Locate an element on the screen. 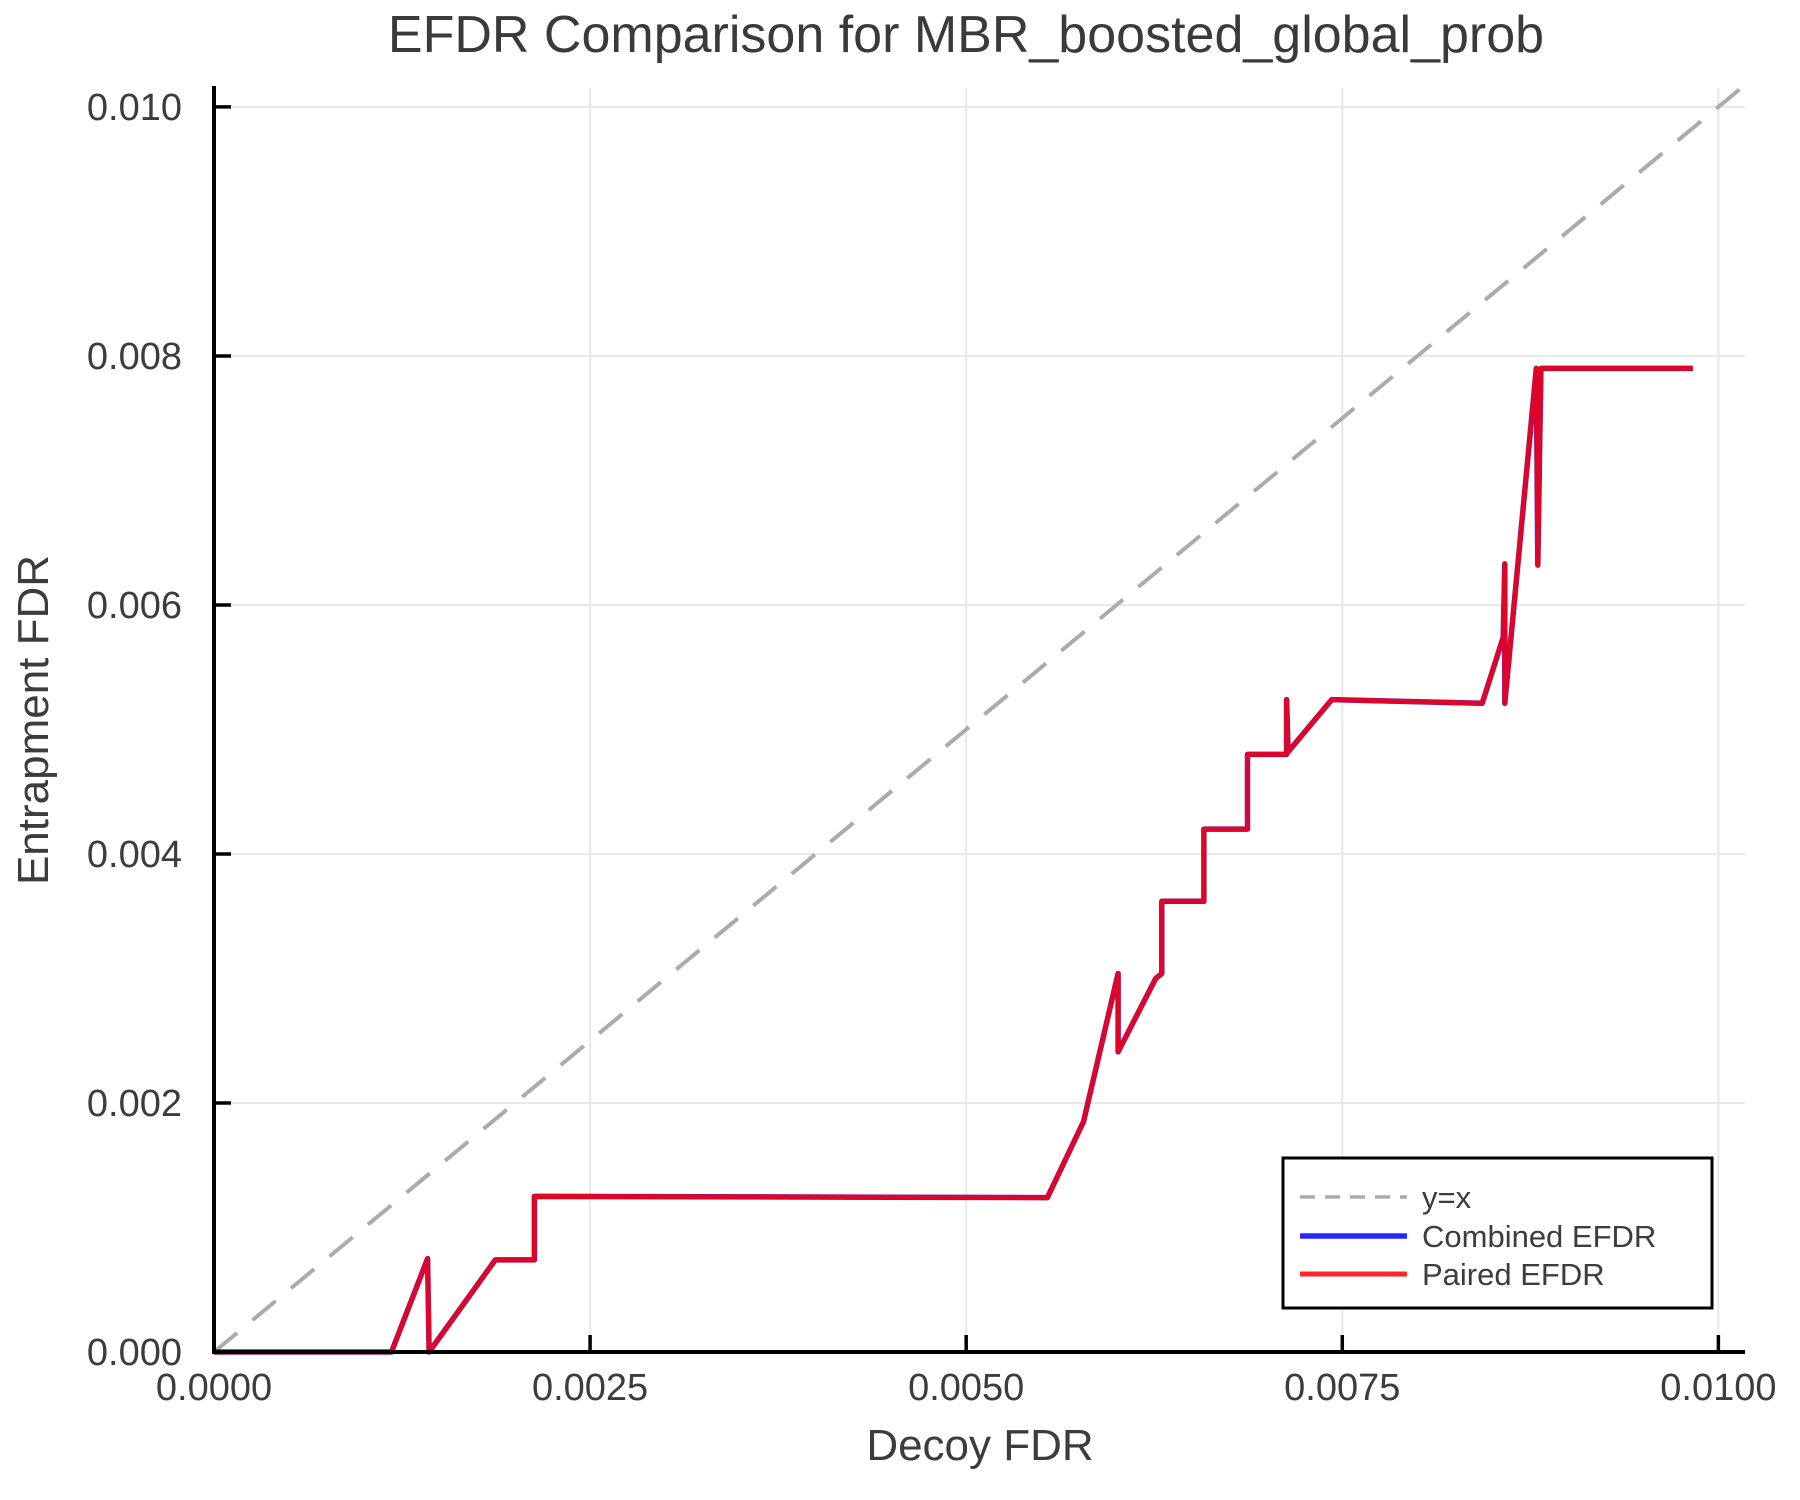 This screenshot has height=1500, width=1800. x-tick-label: 0.0100 is located at coordinates (1718, 1388).